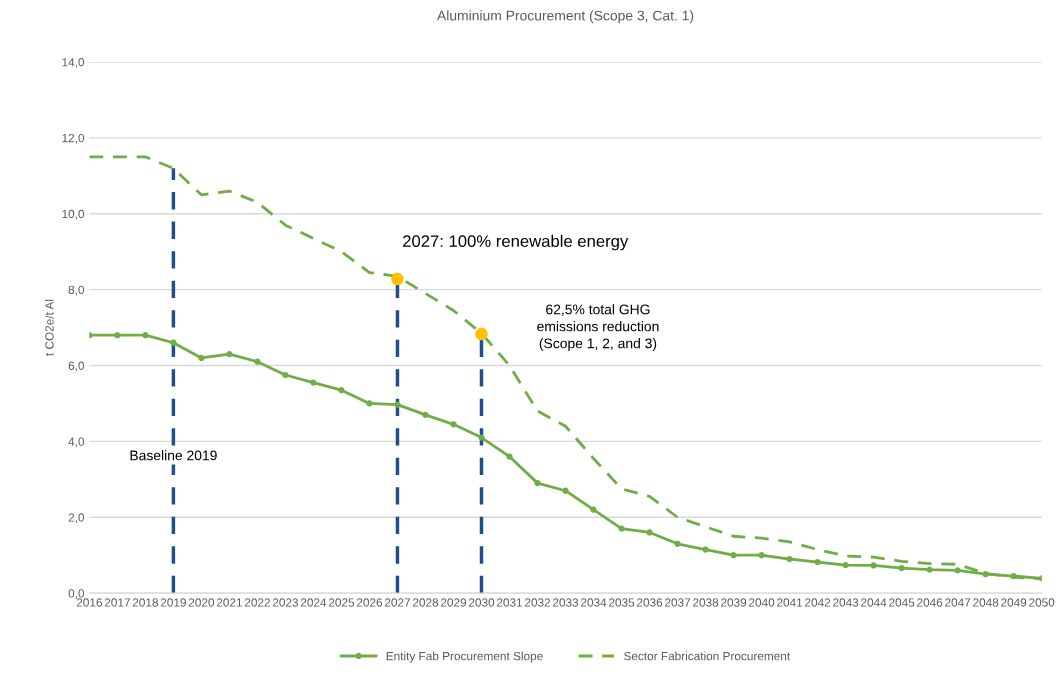 The width and height of the screenshot is (1064, 697). What do you see at coordinates (537, 602) in the screenshot?
I see `x-tick-label: 2032` at bounding box center [537, 602].